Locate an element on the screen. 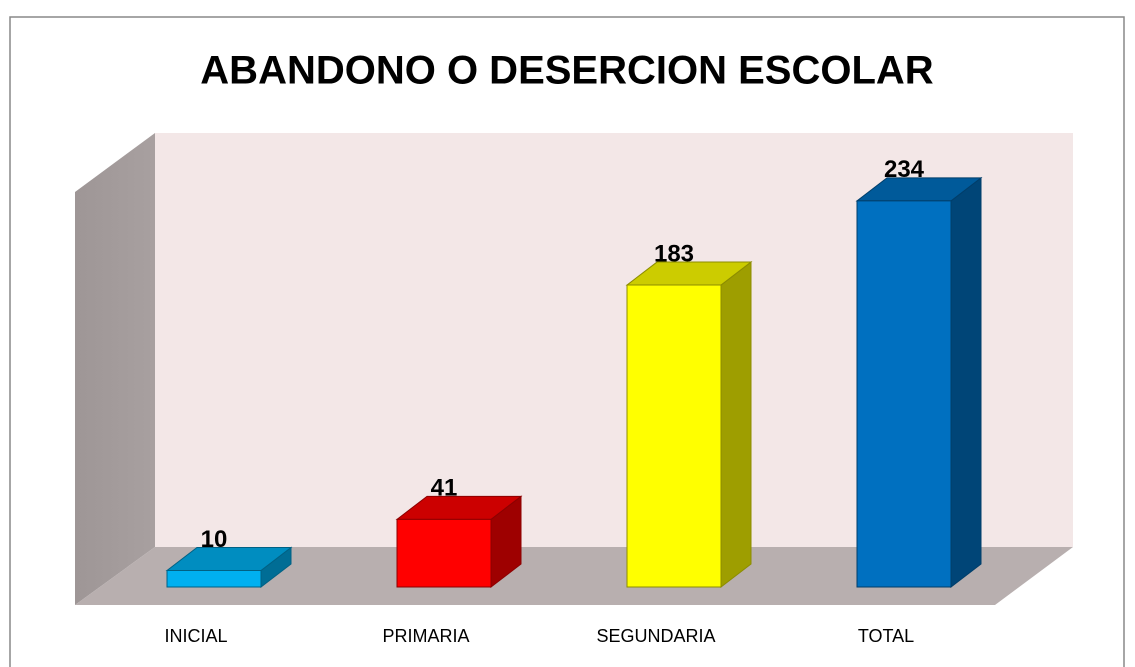 This screenshot has height=667, width=1135. x-tick-label: INICIAL is located at coordinates (195, 636).